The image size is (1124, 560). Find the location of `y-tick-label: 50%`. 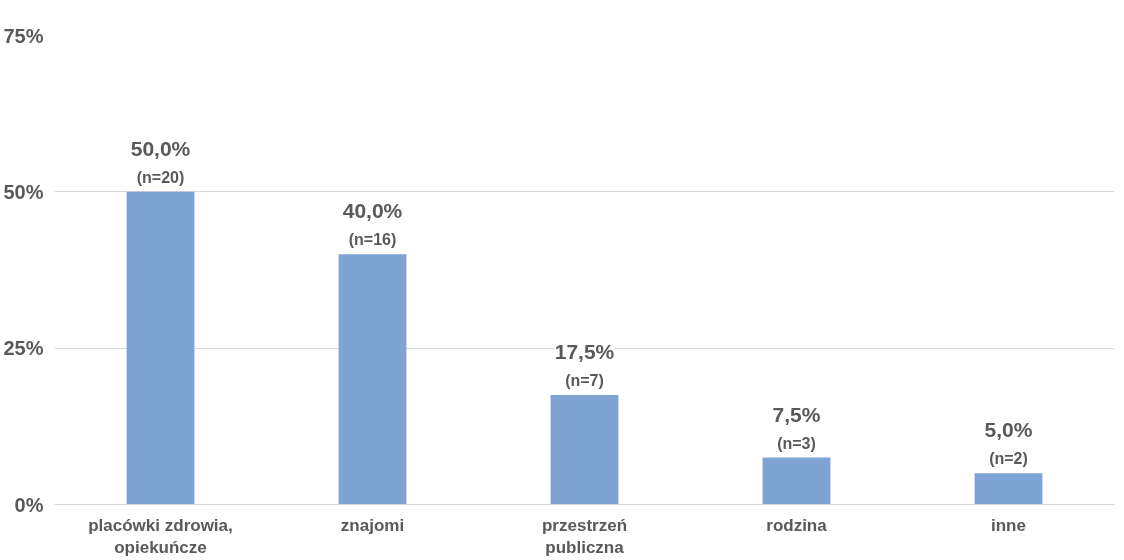

y-tick-label: 50% is located at coordinates (23, 191).